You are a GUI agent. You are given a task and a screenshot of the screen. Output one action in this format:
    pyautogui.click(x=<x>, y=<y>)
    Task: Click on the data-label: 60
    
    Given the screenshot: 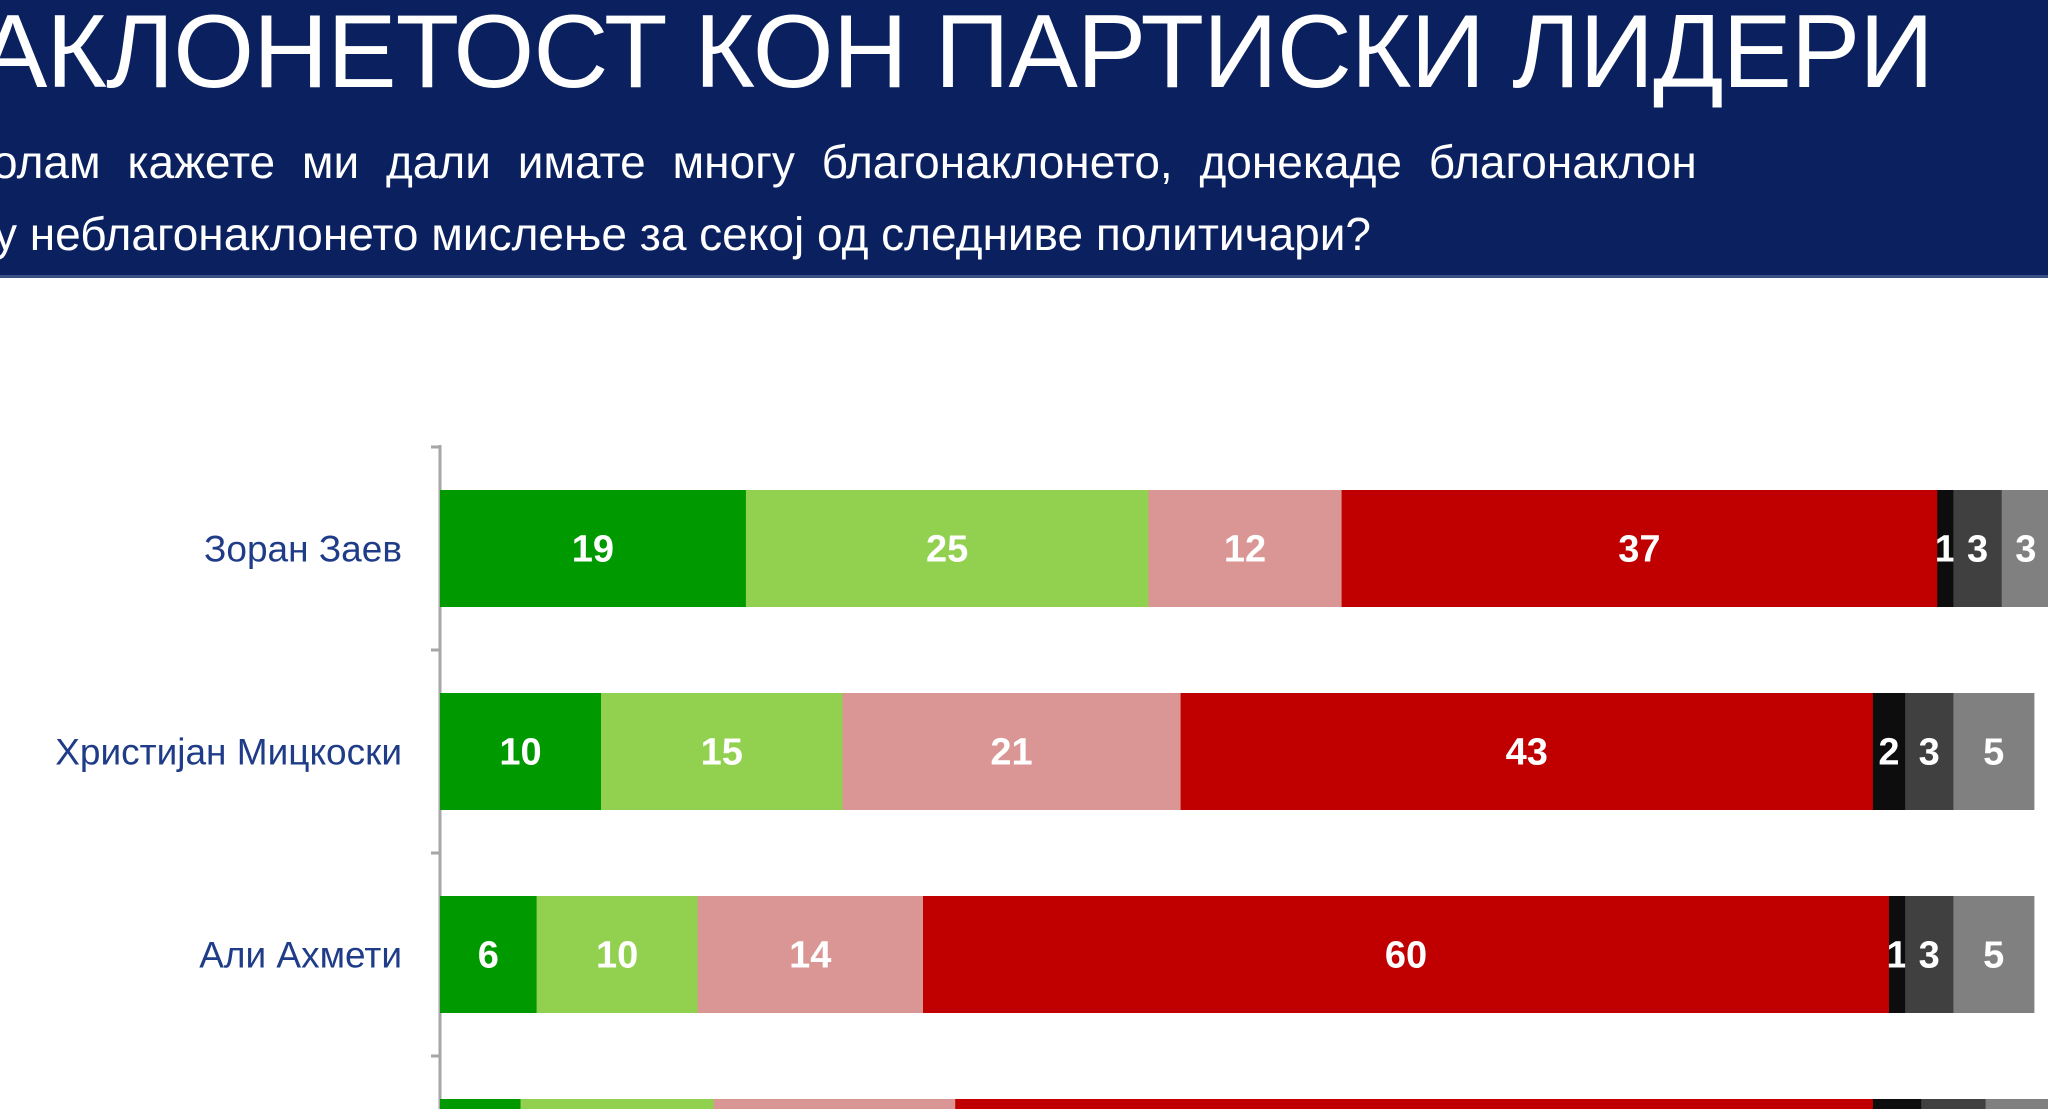 What is the action you would take?
    pyautogui.click(x=1406, y=956)
    